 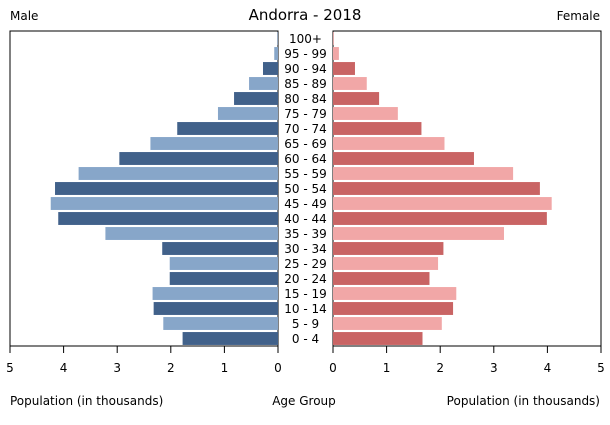 I want to click on age-group-label: 30 - 34, so click(x=305, y=249).